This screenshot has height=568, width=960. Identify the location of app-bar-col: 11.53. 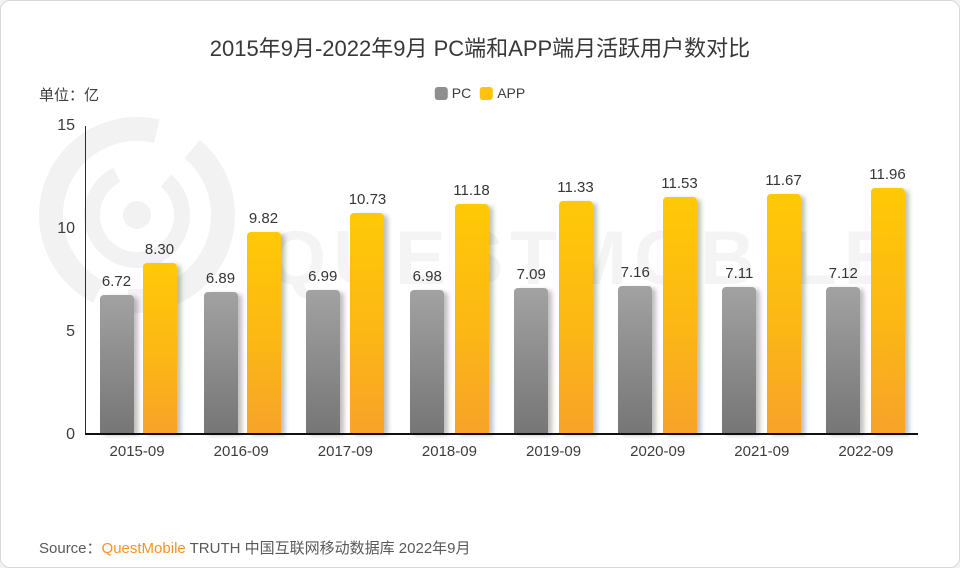
(679, 279).